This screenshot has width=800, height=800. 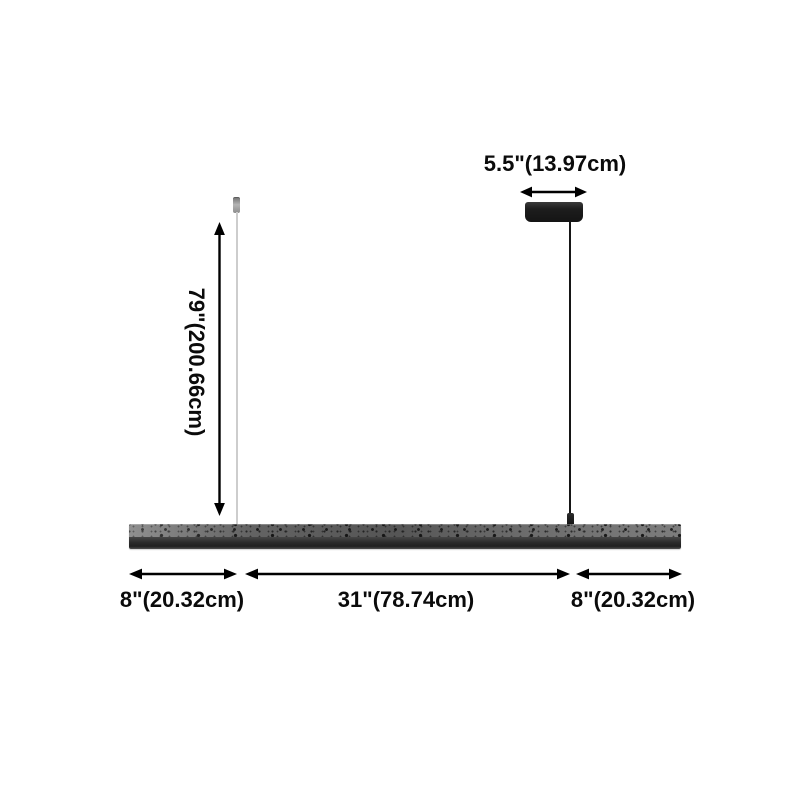 I want to click on ceiling-canopy, so click(x=554, y=212).